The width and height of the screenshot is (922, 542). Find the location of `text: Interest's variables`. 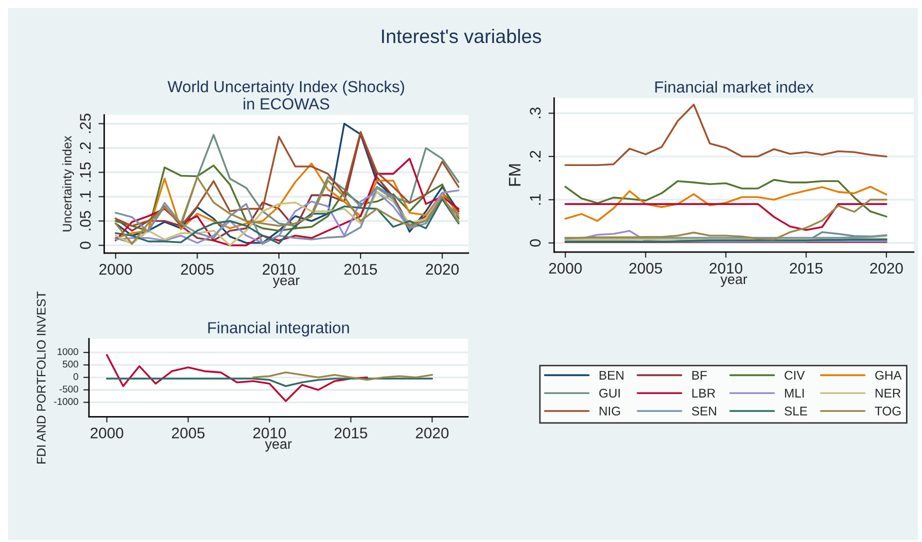

text: Interest's variables is located at coordinates (462, 36).